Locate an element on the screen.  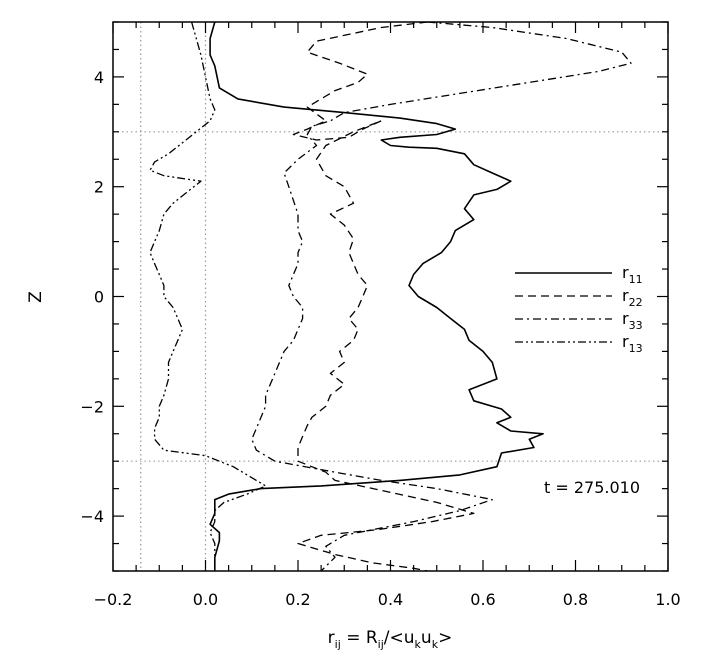
x-tick-label: 0.6 is located at coordinates (482, 599).